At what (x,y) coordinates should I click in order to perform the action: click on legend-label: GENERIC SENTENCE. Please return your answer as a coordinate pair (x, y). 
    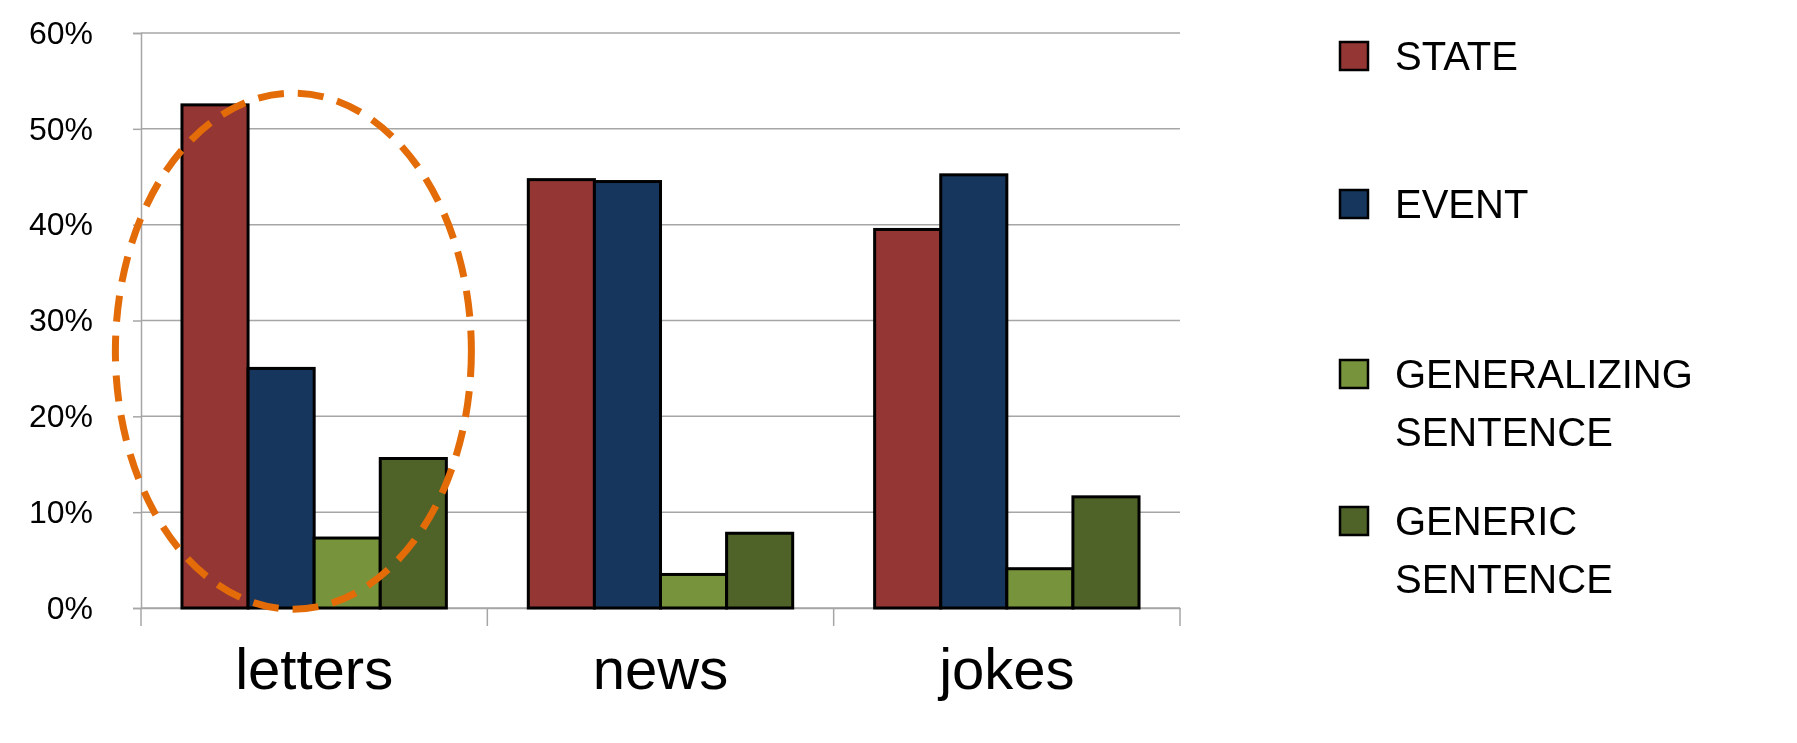
    Looking at the image, I should click on (1504, 550).